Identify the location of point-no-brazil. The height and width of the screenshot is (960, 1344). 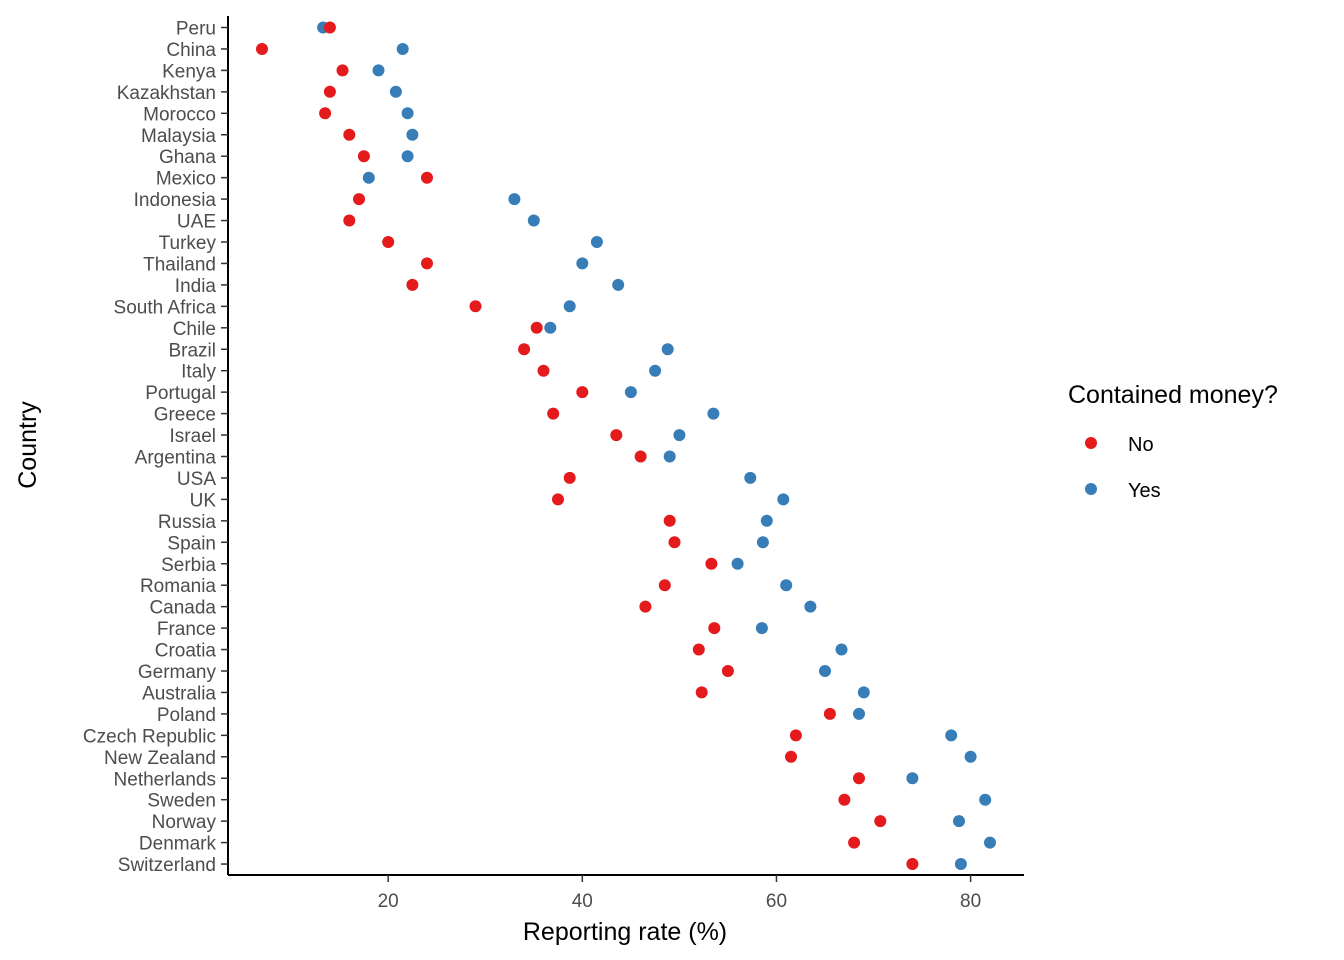
(524, 349).